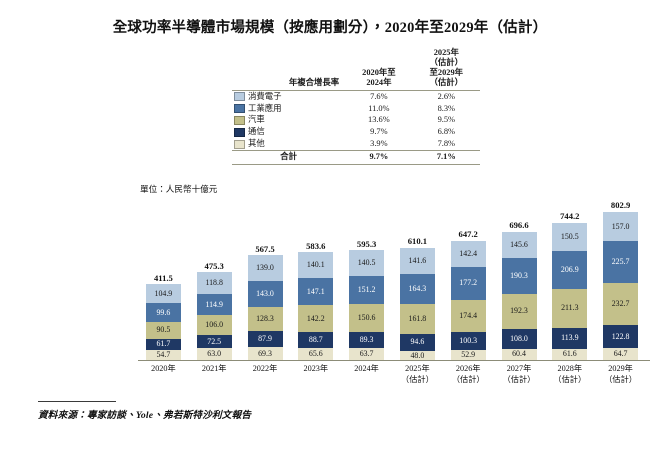 The image size is (660, 459). Describe the element at coordinates (621, 354) in the screenshot. I see `bar-segment: 64.7` at that location.